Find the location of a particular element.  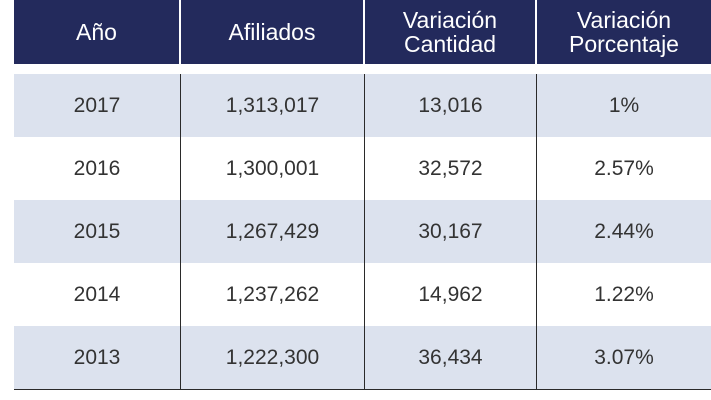

cell-variacion-cantidad: 13,016 is located at coordinates (451, 105).